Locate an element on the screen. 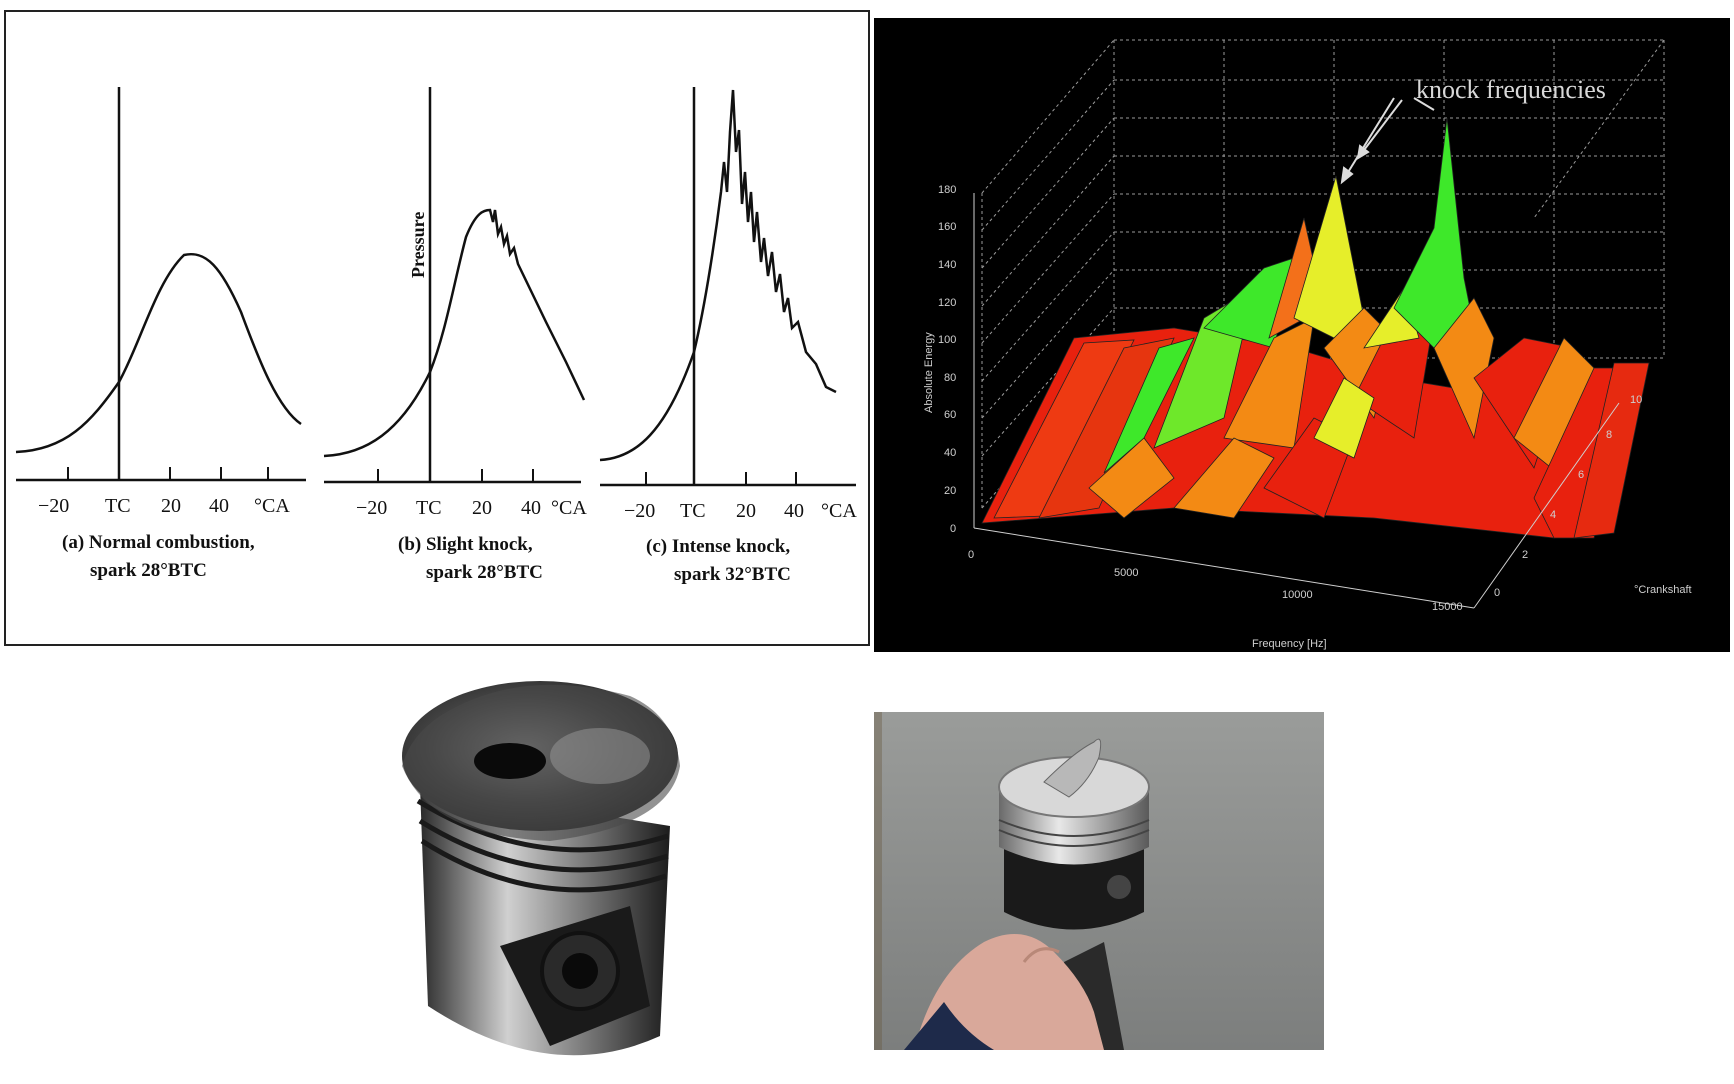 The width and height of the screenshot is (1734, 1084). y-tick-label: 2 is located at coordinates (1525, 555).